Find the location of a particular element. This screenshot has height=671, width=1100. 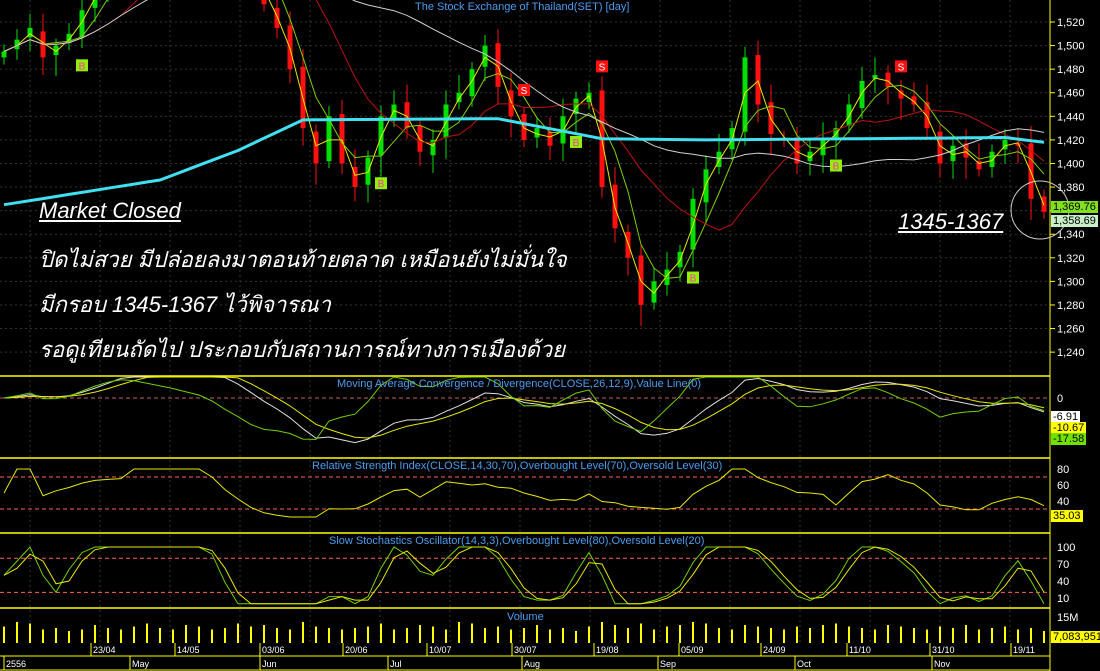

macd-value-tag: -6.91 is located at coordinates (1066, 417).